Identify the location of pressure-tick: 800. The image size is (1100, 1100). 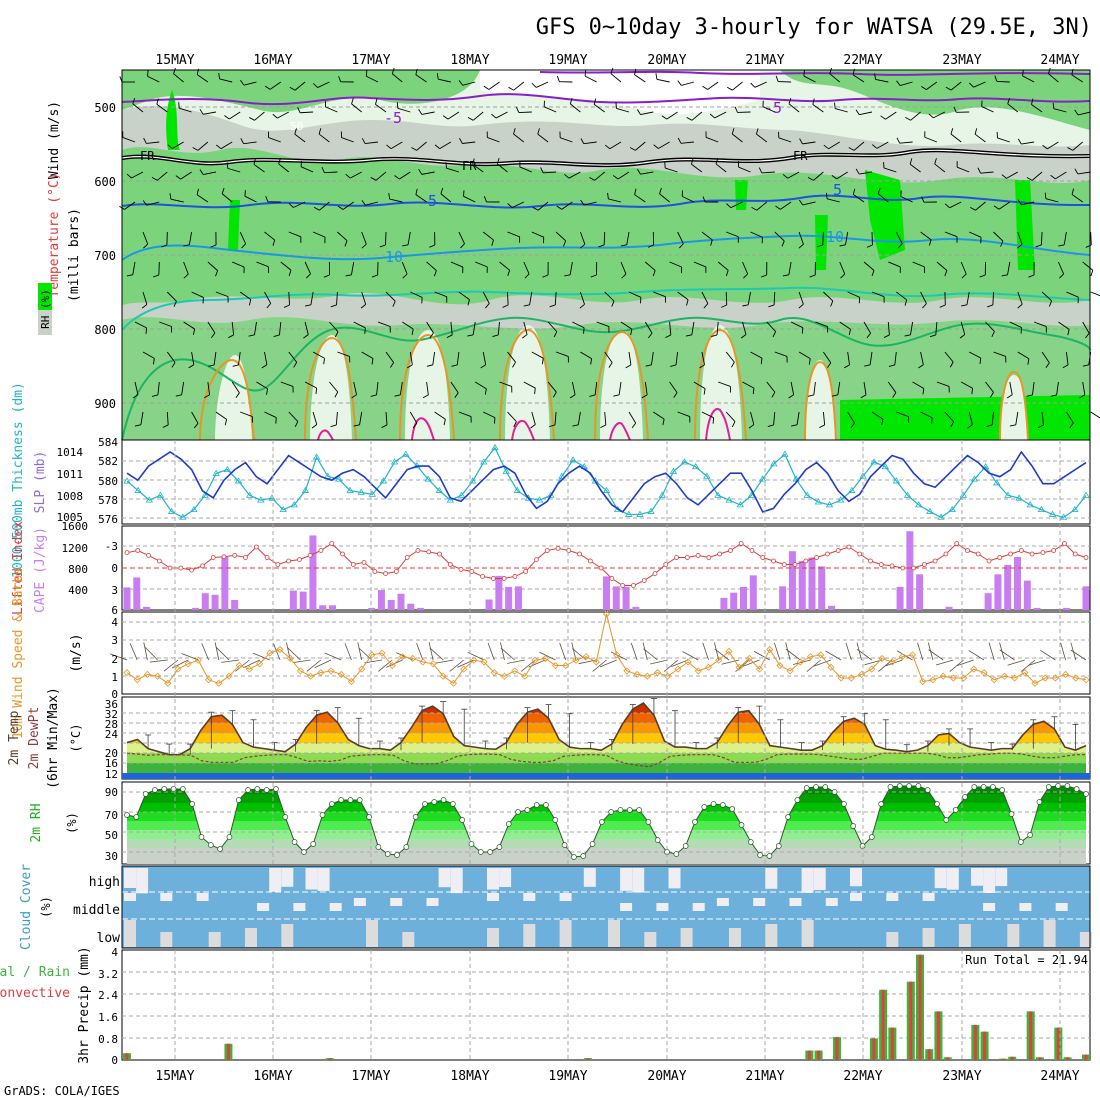
(105, 330).